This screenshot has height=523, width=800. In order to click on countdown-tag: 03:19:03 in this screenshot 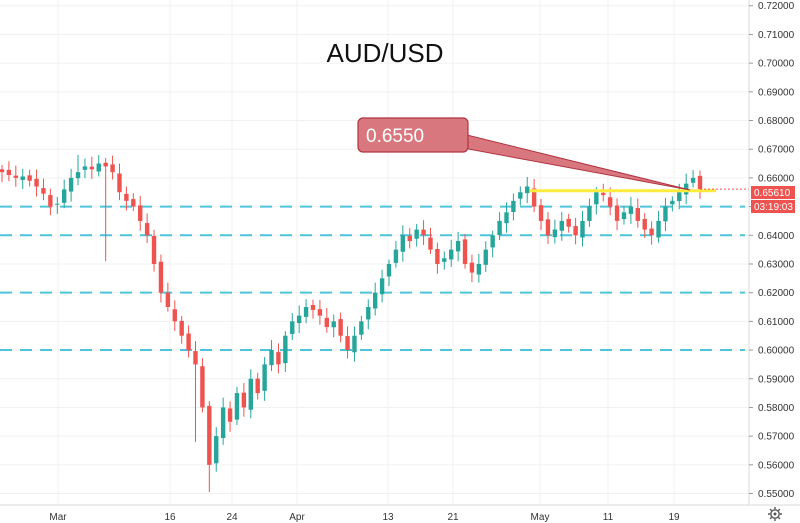, I will do `click(773, 206)`.